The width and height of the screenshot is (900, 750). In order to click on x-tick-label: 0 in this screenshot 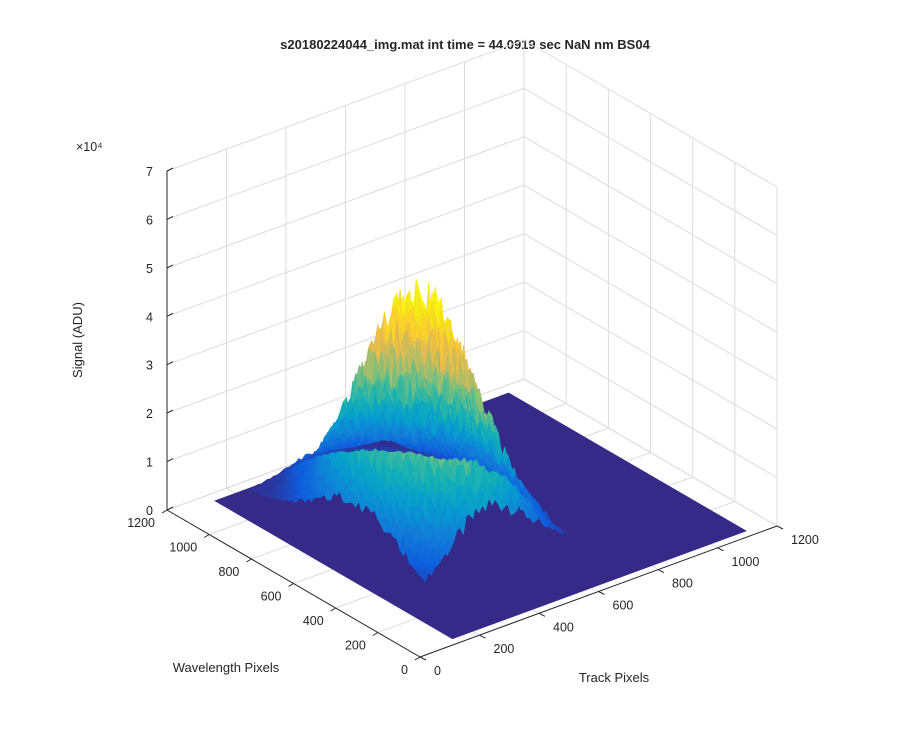, I will do `click(437, 671)`.